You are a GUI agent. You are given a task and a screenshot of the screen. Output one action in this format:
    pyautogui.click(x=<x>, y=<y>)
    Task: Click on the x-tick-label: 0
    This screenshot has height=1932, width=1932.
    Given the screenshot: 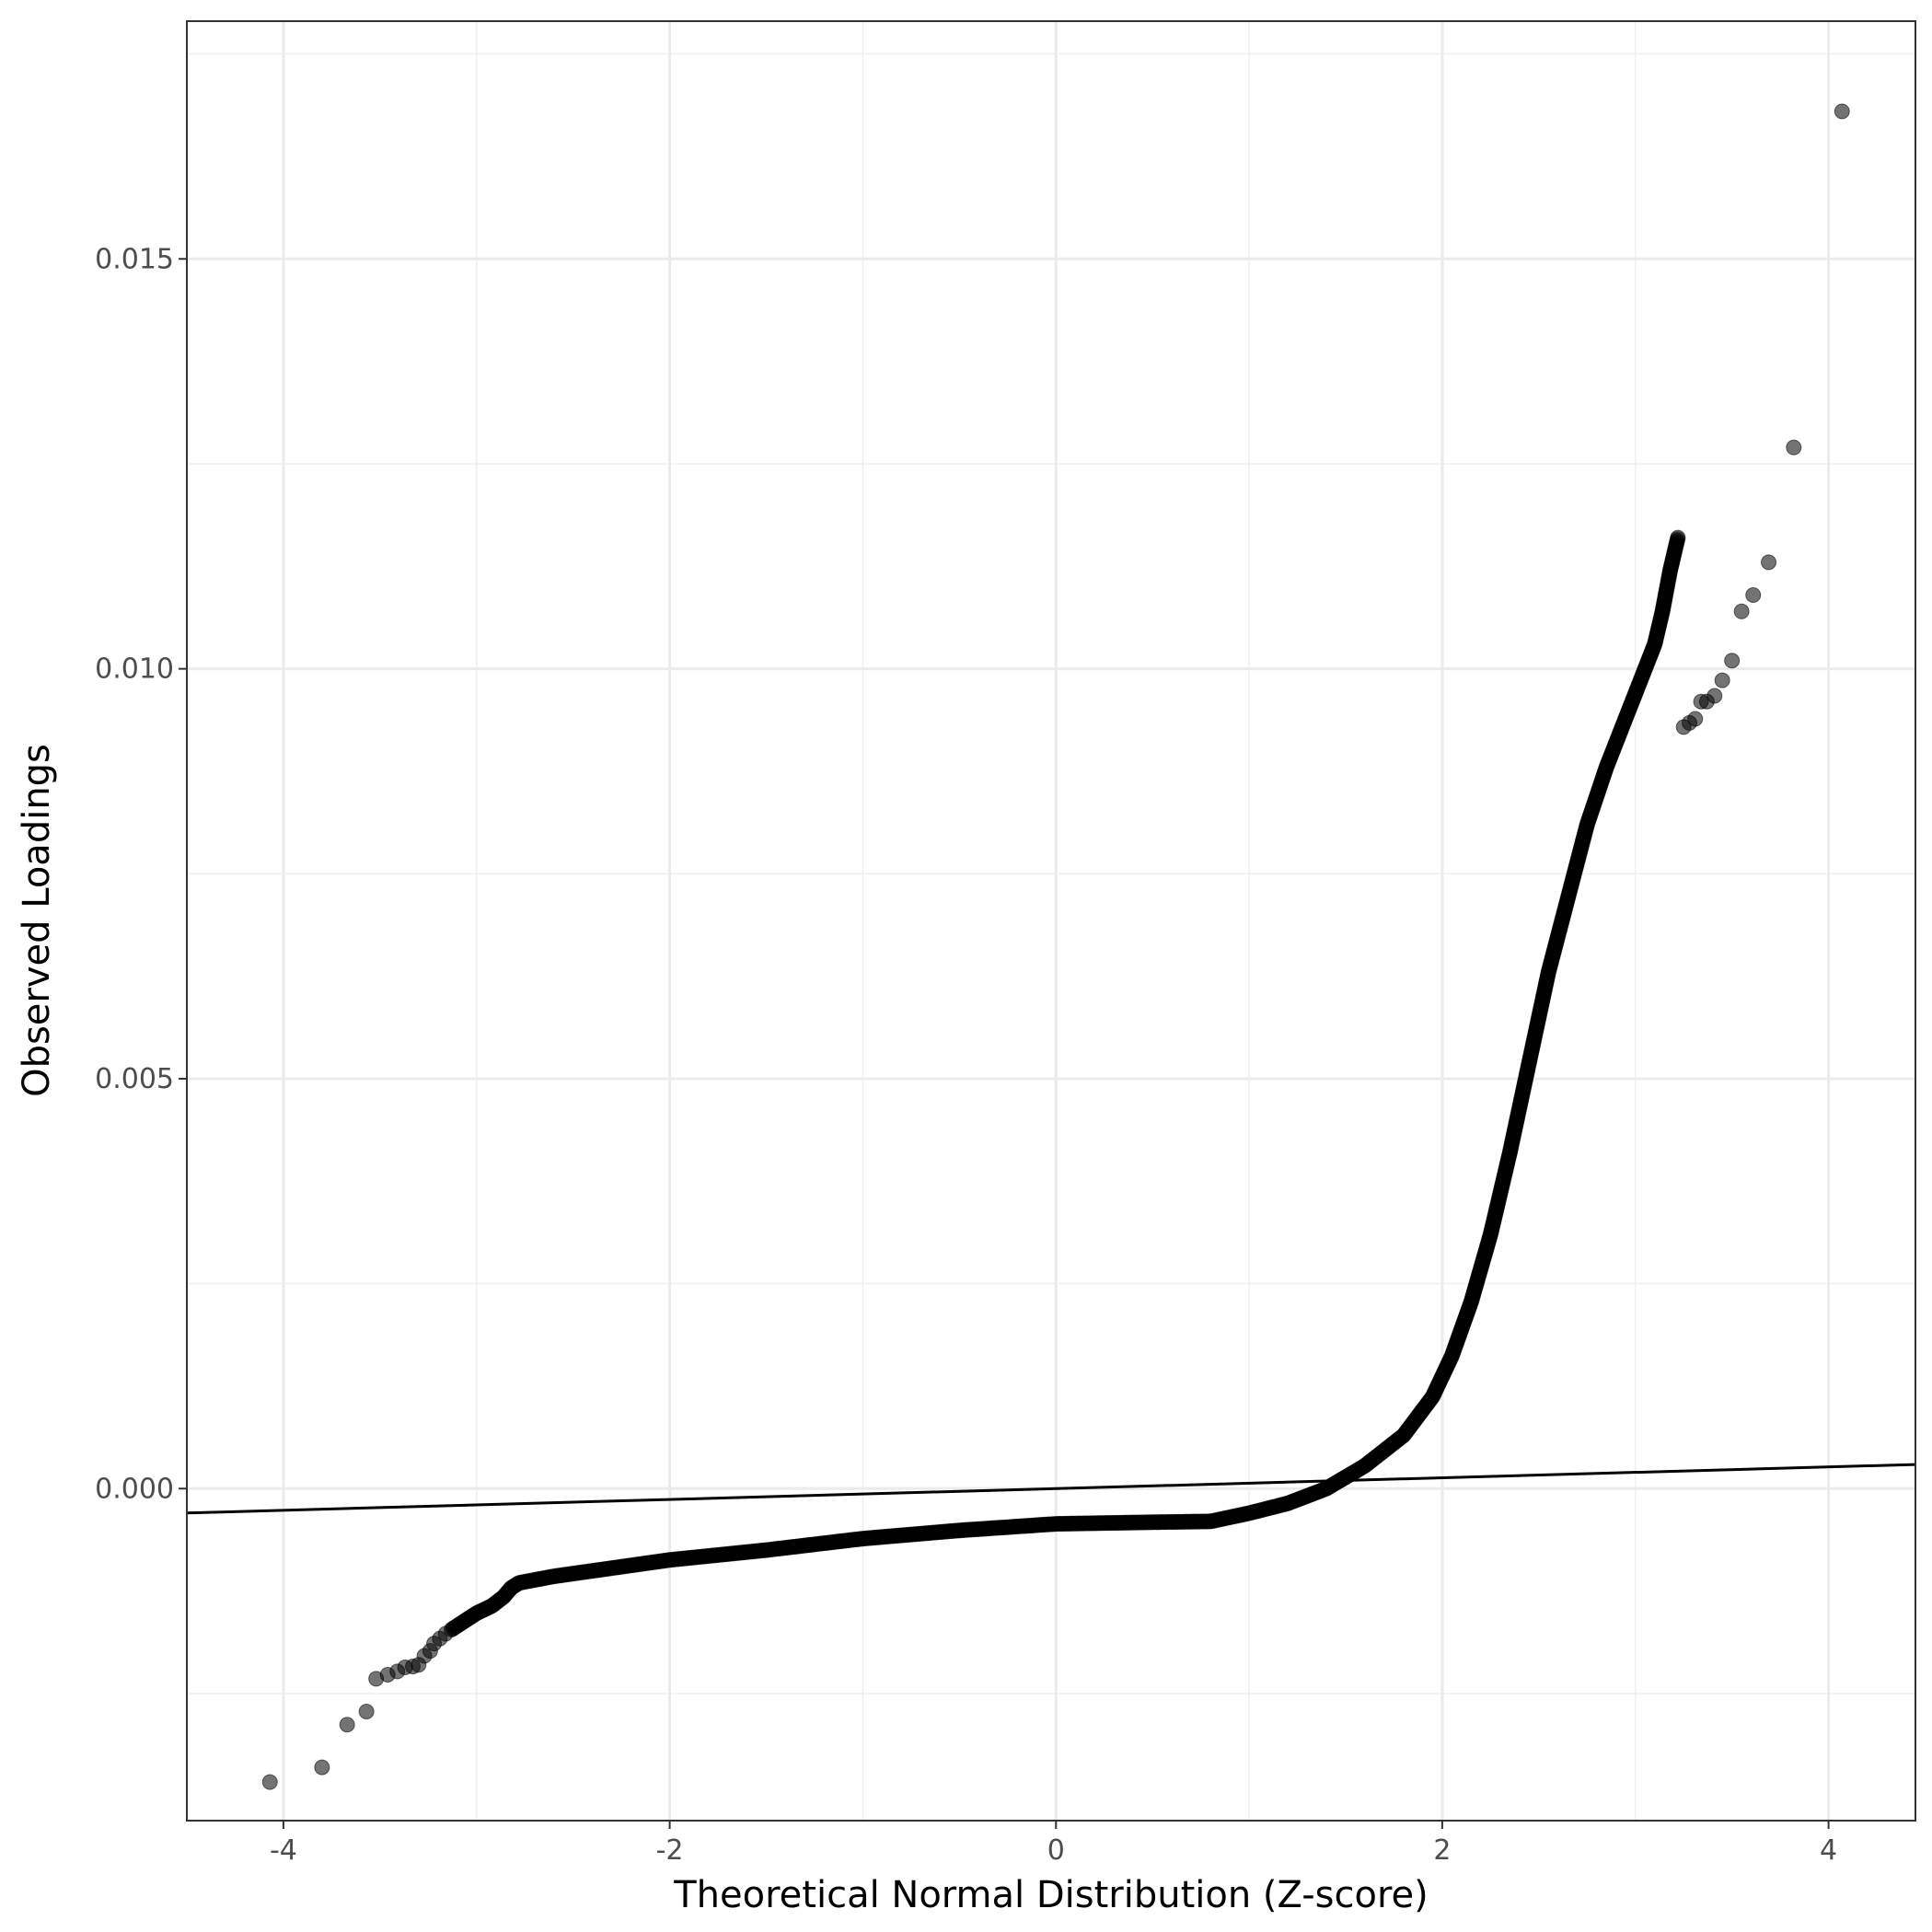 What is the action you would take?
    pyautogui.click(x=1056, y=1851)
    